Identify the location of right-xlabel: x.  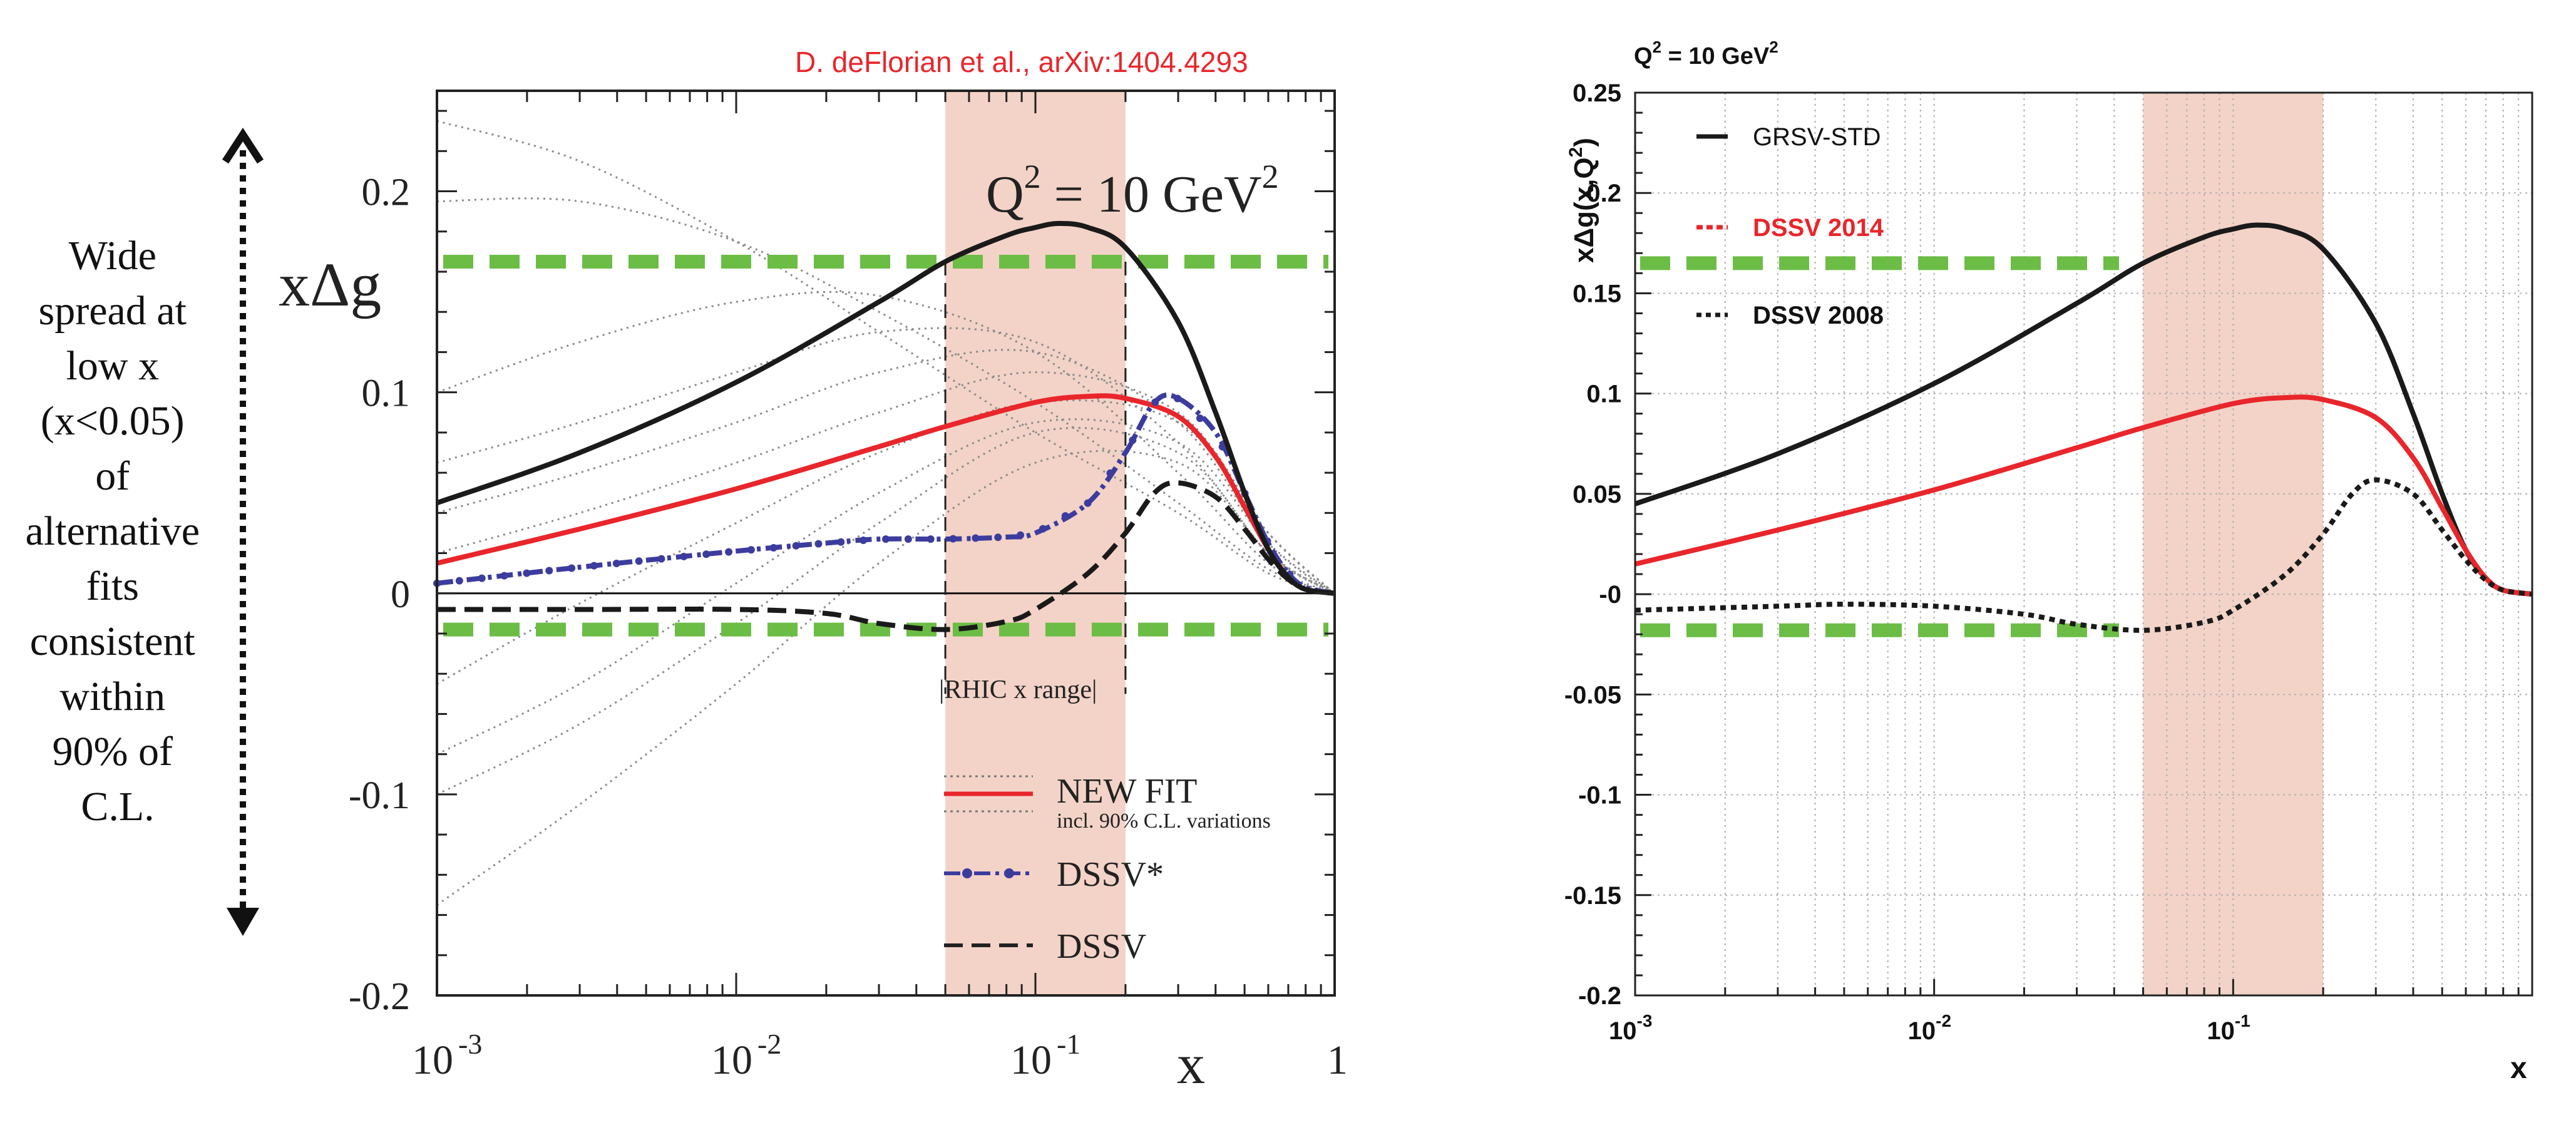
(2518, 1068).